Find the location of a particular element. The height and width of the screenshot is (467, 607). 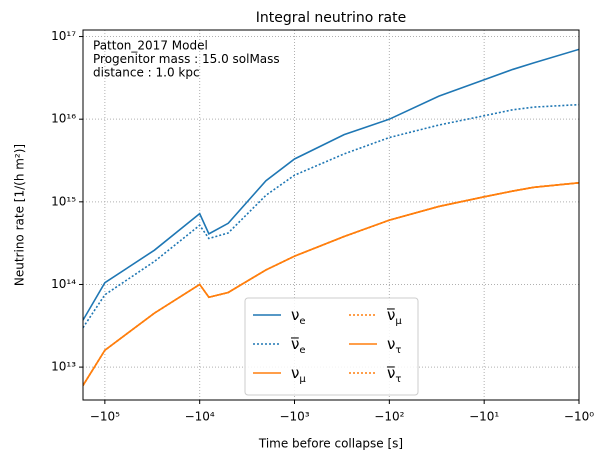

x-tick-label: −10⁴ is located at coordinates (200, 417).